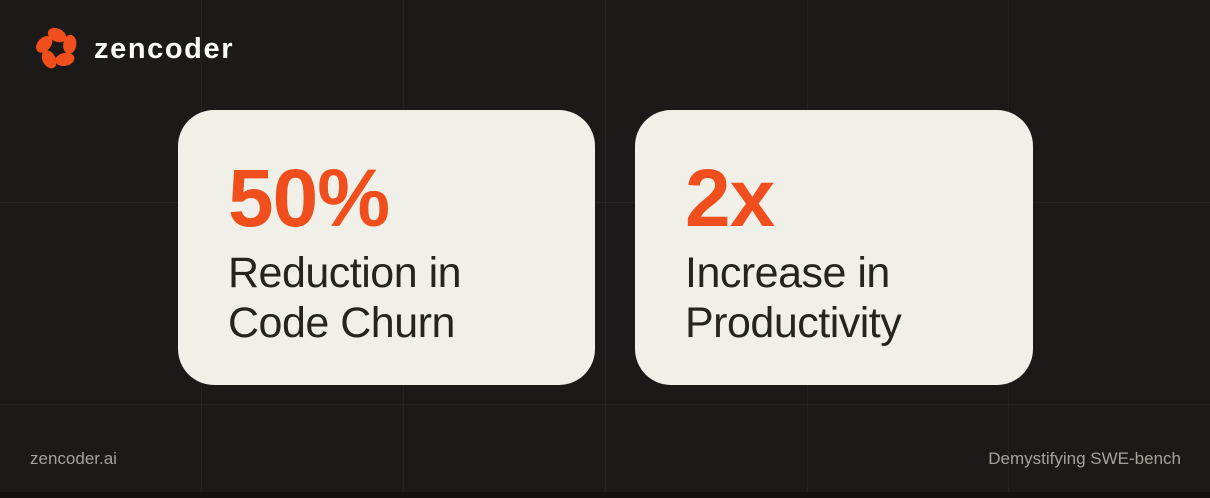  Describe the element at coordinates (345, 298) in the screenshot. I see `stat-label: Reduction in Code Churn` at that location.